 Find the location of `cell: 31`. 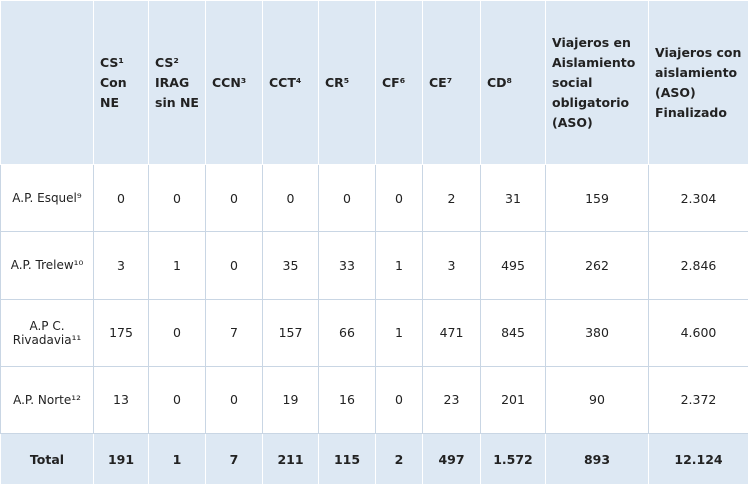

cell: 31 is located at coordinates (513, 198).